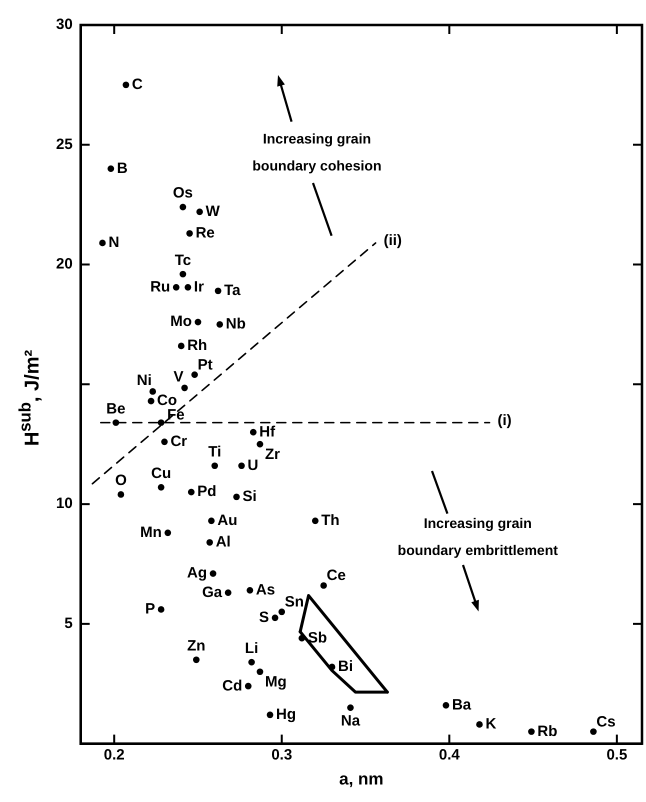 The height and width of the screenshot is (802, 646). I want to click on series-label: Th, so click(330, 520).